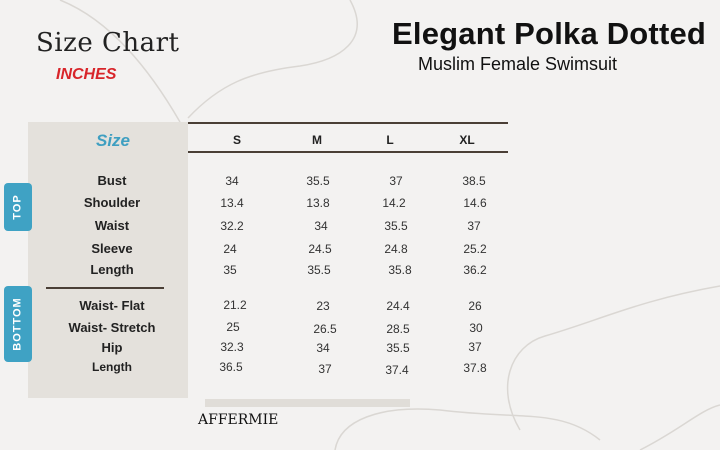 The image size is (720, 450). Describe the element at coordinates (105, 288) in the screenshot. I see `section-divider` at that location.